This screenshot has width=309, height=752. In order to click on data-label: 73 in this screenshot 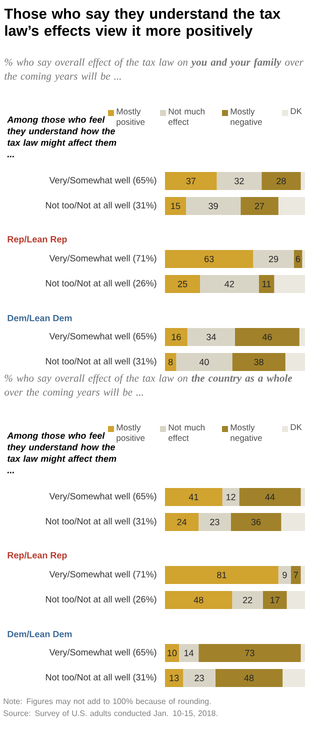, I will do `click(249, 653)`.